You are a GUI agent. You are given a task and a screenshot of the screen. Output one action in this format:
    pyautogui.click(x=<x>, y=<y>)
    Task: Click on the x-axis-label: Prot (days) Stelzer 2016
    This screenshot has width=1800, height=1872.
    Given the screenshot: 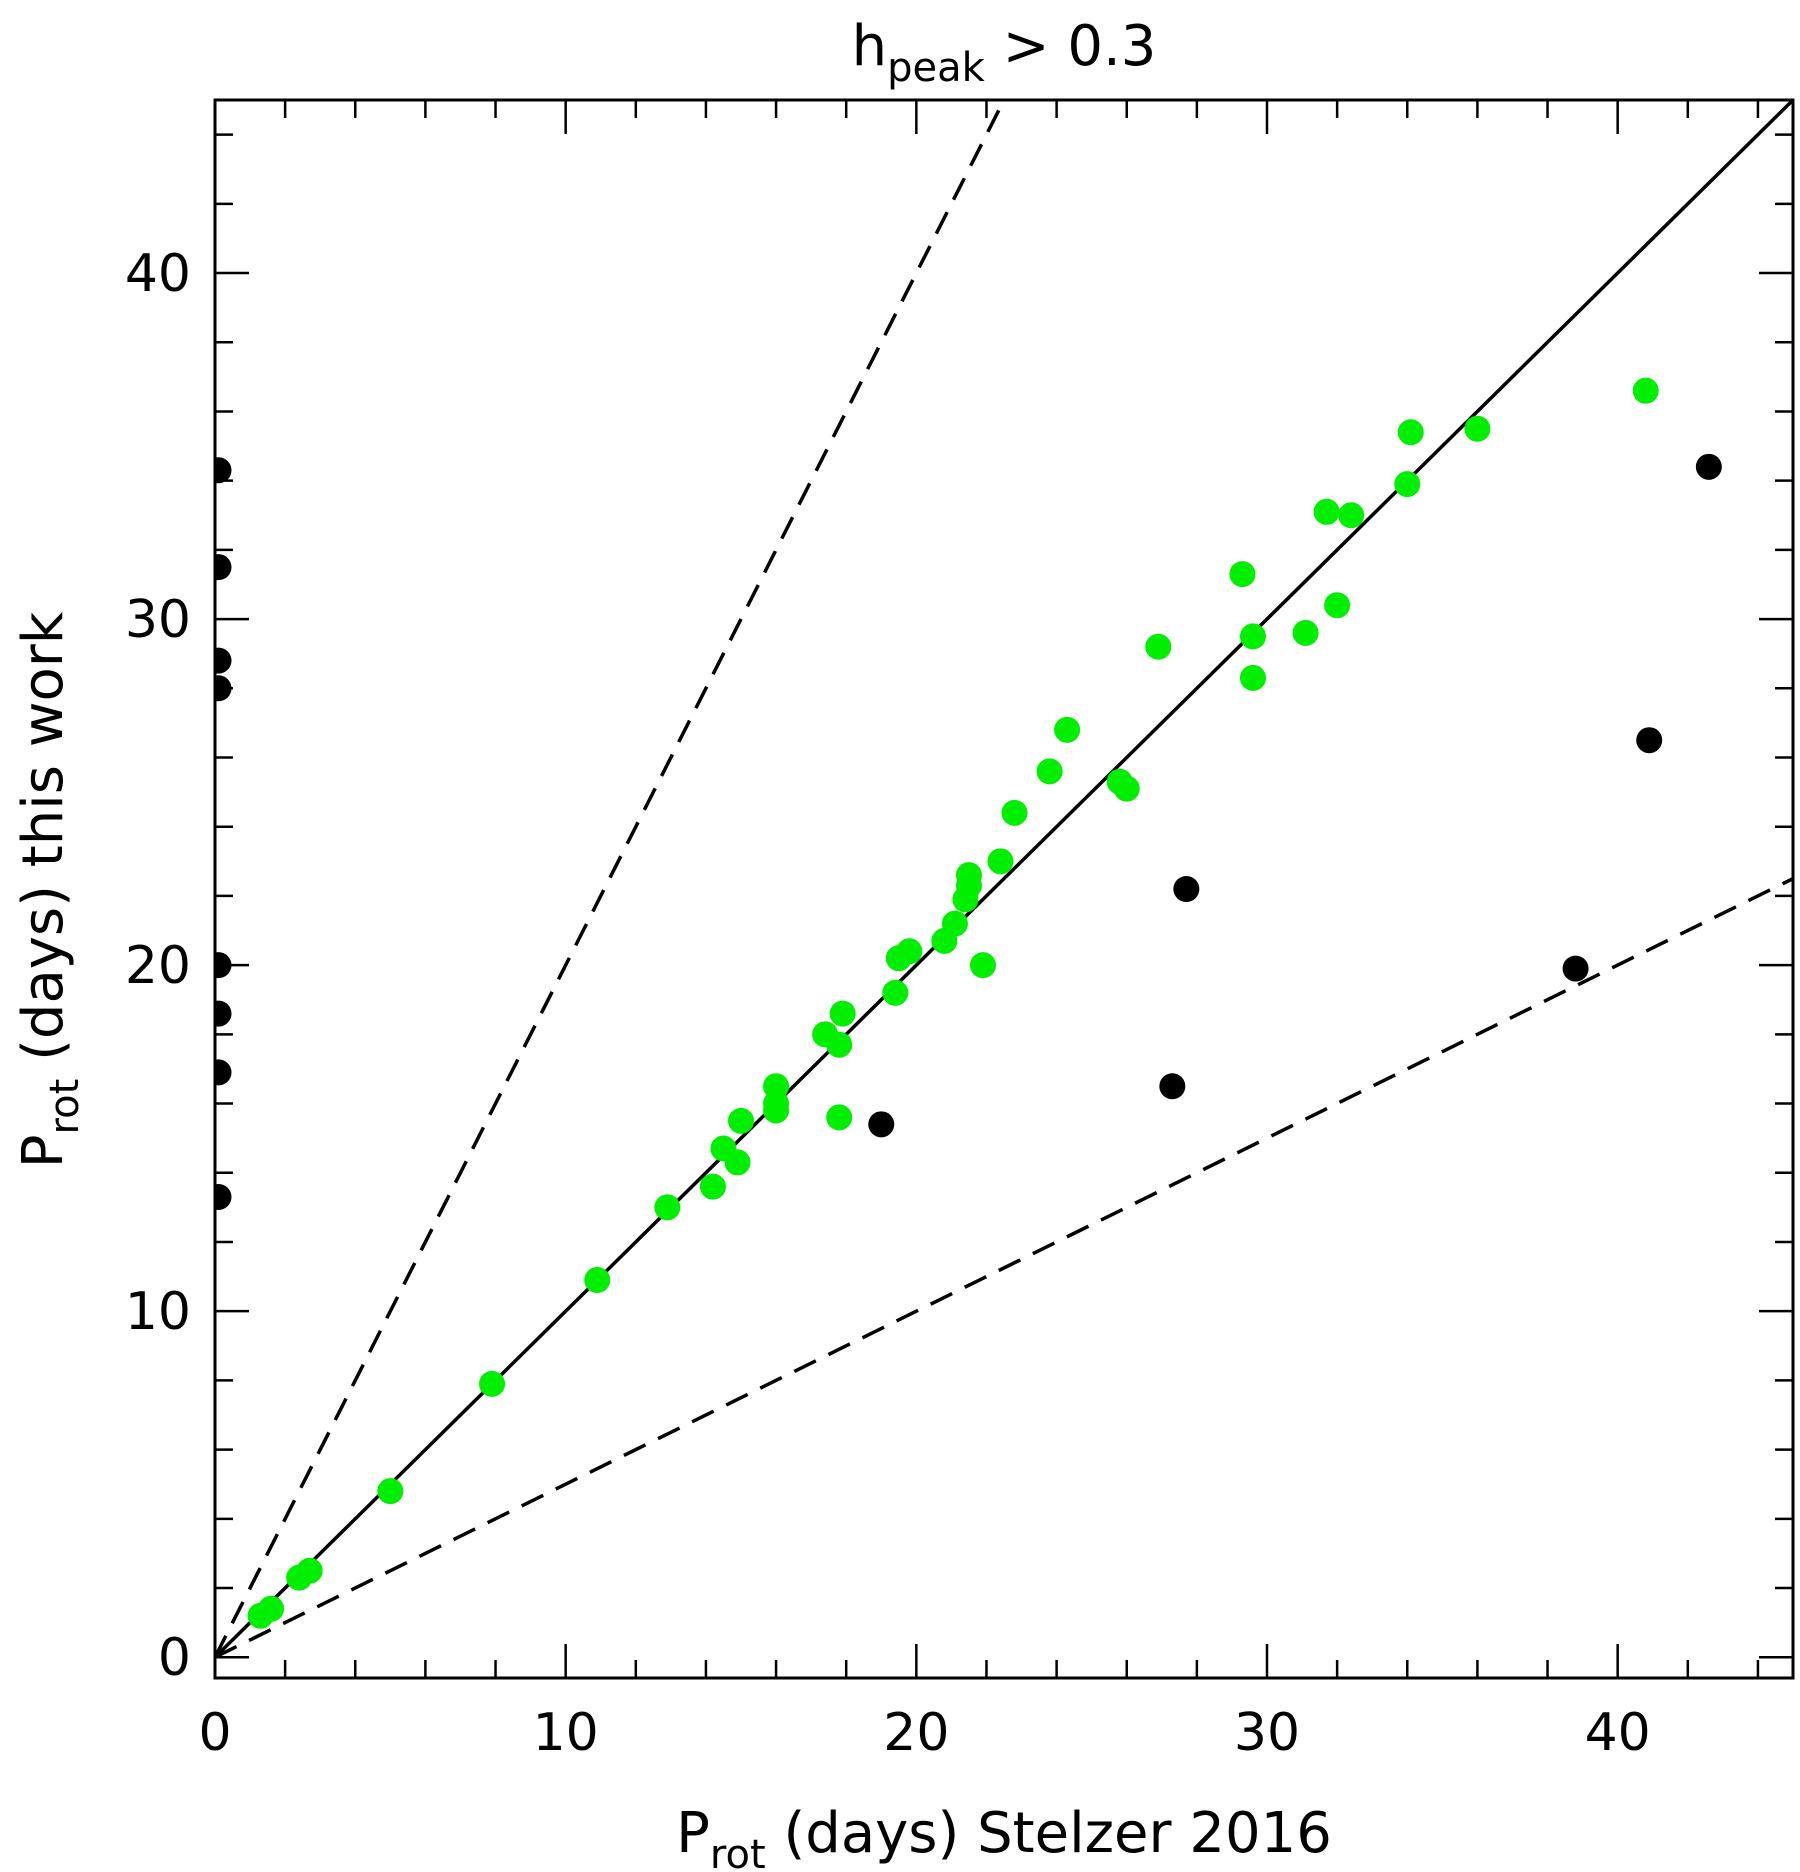 What is the action you would take?
    pyautogui.click(x=1004, y=1836)
    